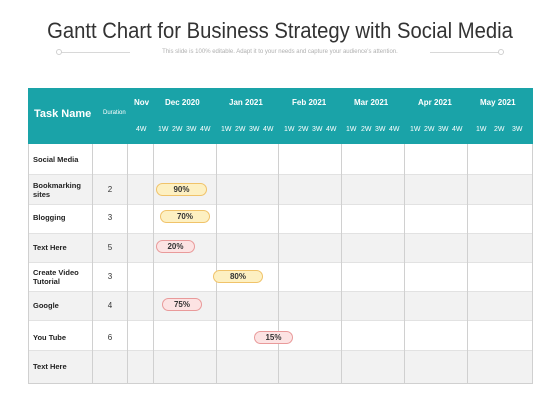 The width and height of the screenshot is (560, 420). What do you see at coordinates (56, 277) in the screenshot?
I see `task-name: Create Video Tutorial` at bounding box center [56, 277].